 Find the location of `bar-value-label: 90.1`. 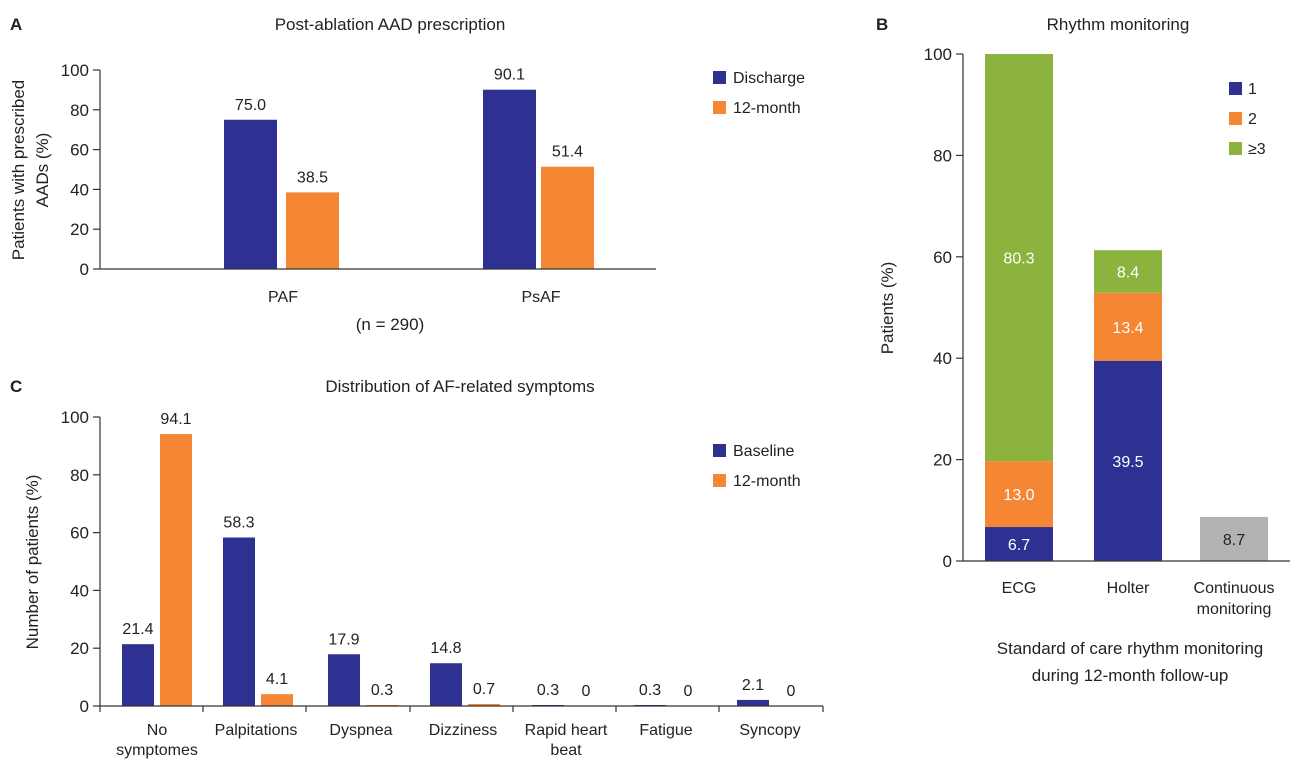

bar-value-label: 90.1 is located at coordinates (509, 75).